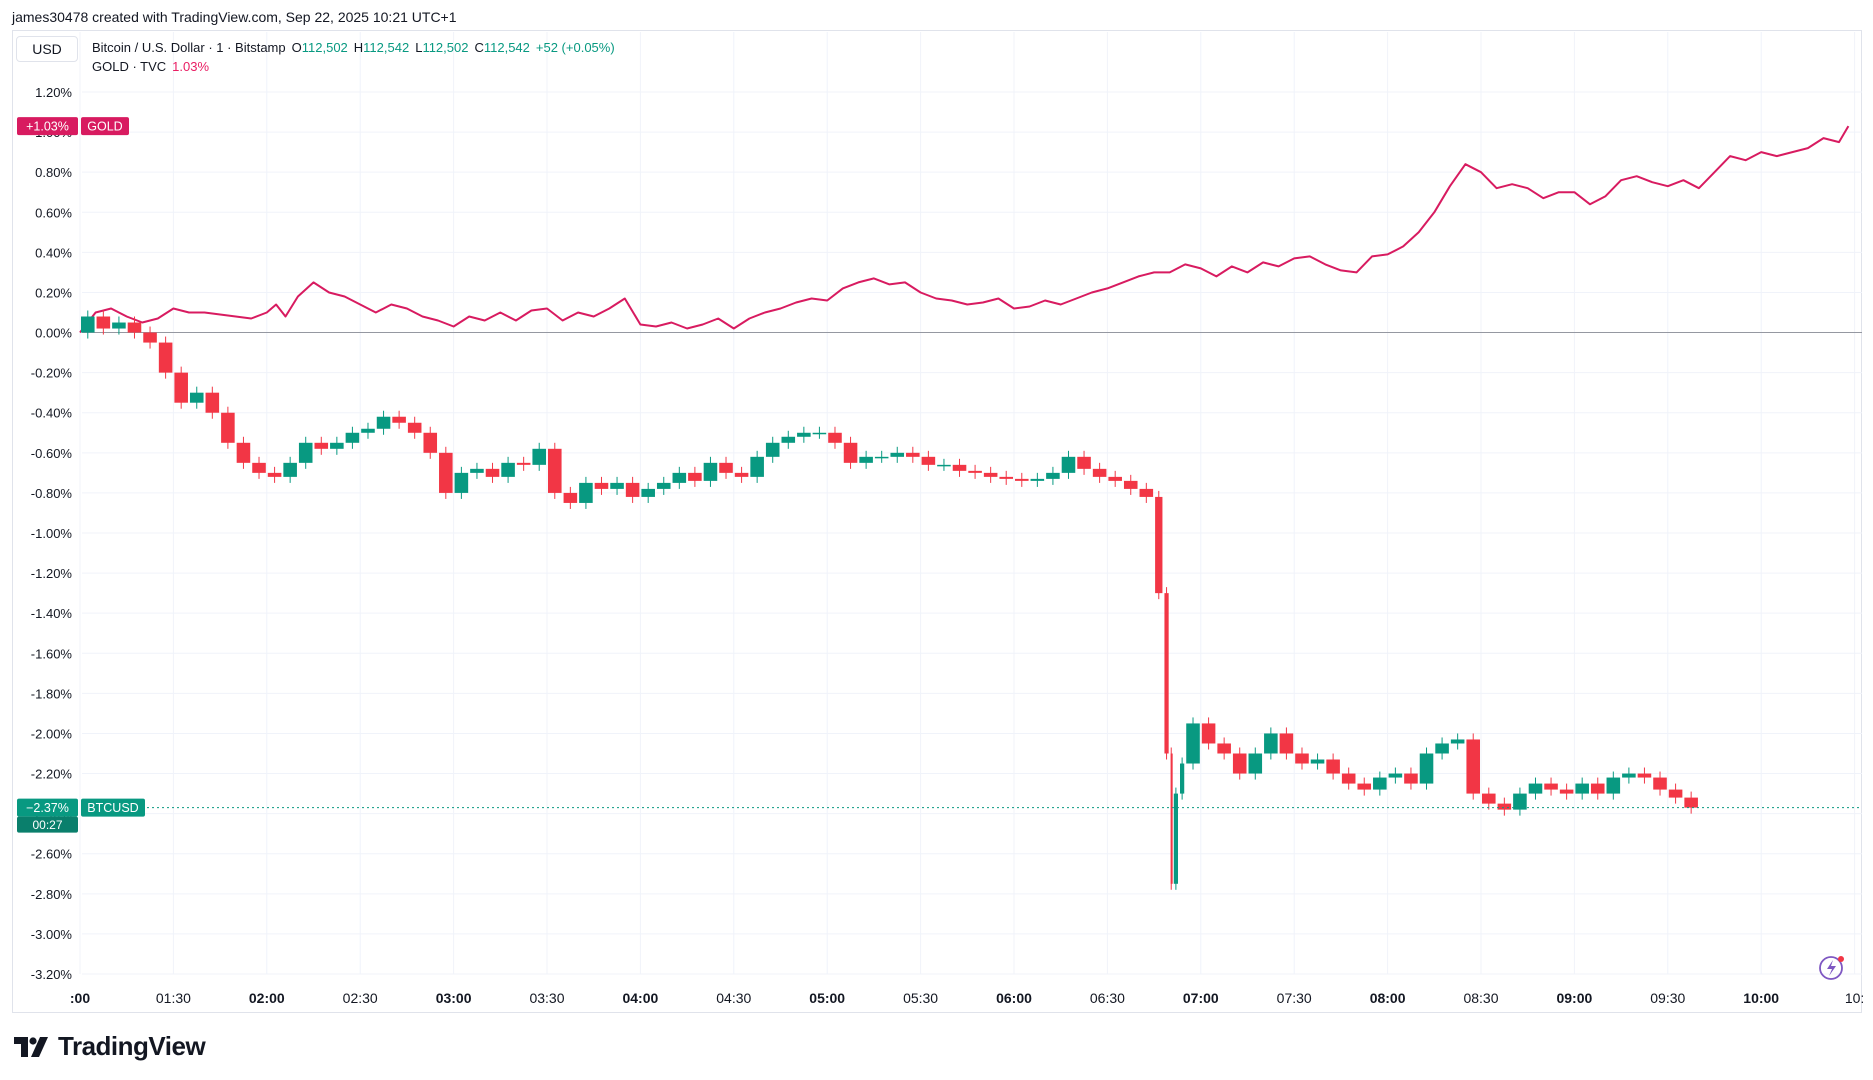 This screenshot has height=1080, width=1873. I want to click on y-tick-label: 0.80%, so click(53, 172).